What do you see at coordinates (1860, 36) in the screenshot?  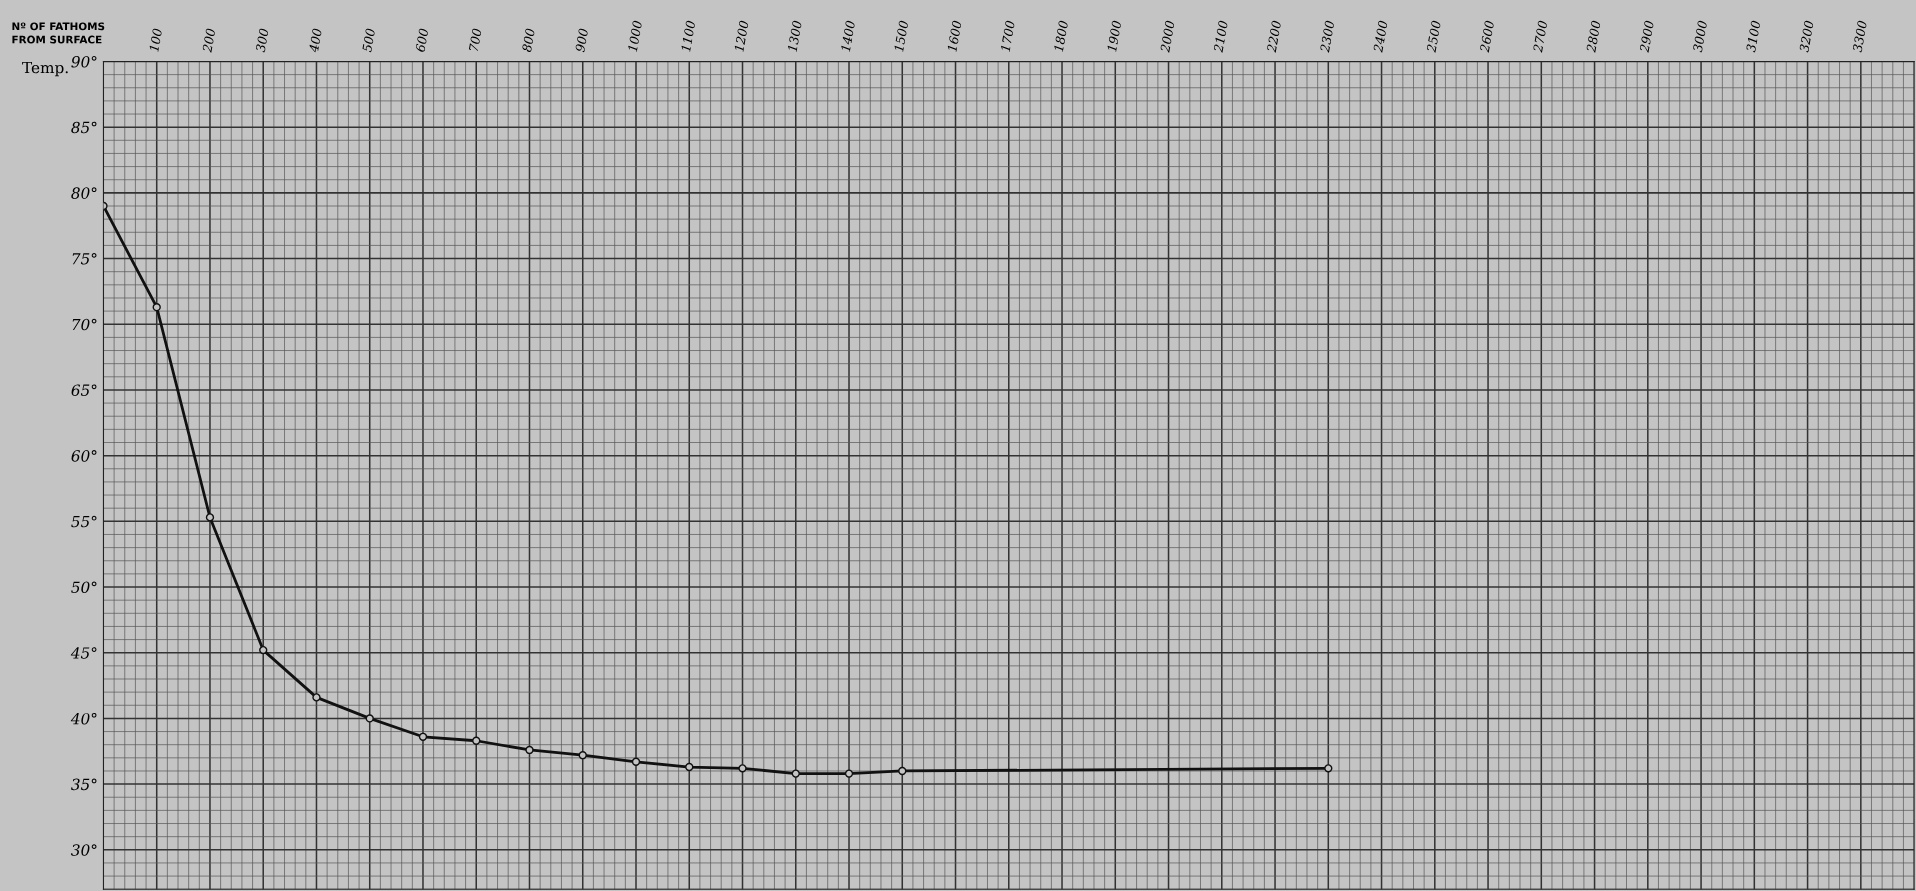 I see `x-tick-label: 3300` at bounding box center [1860, 36].